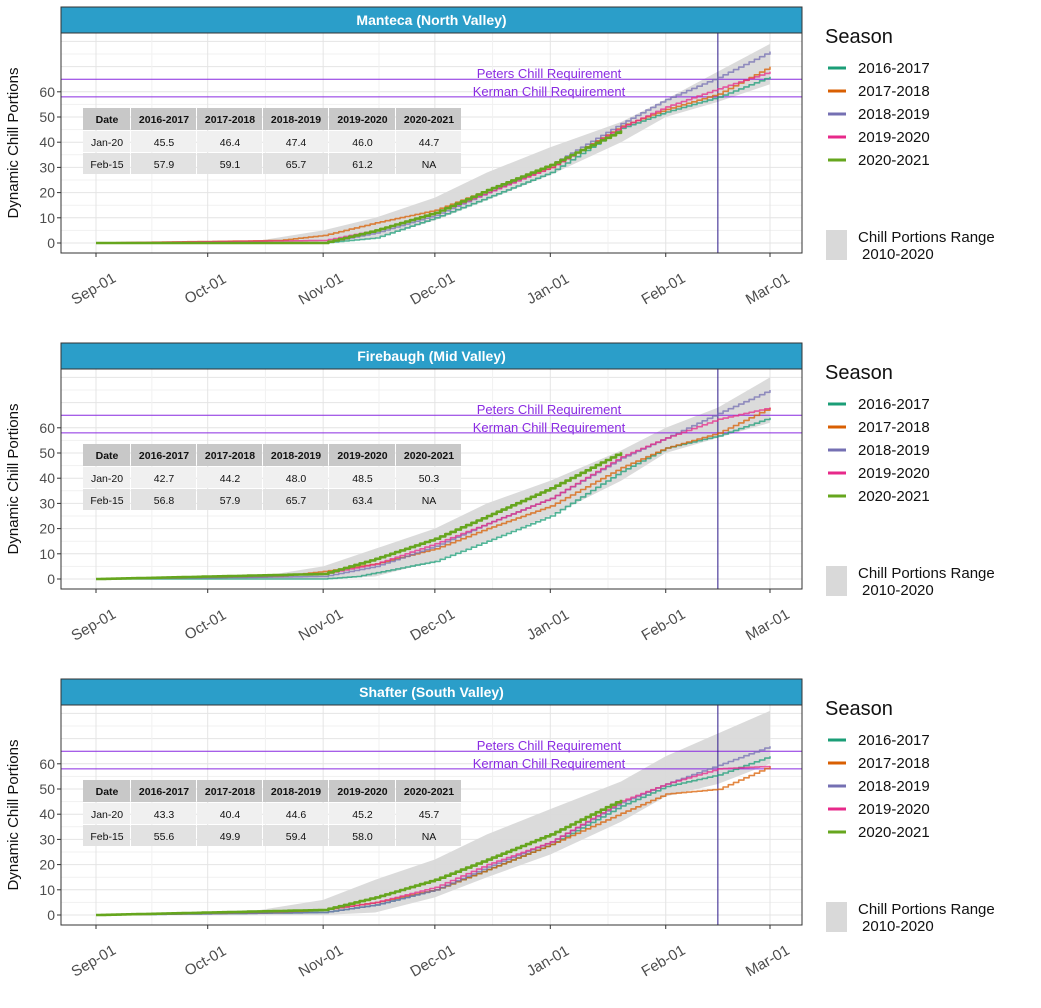 The height and width of the screenshot is (1008, 1041). What do you see at coordinates (898, 254) in the screenshot?
I see `legend-range-years: 2010-2020` at bounding box center [898, 254].